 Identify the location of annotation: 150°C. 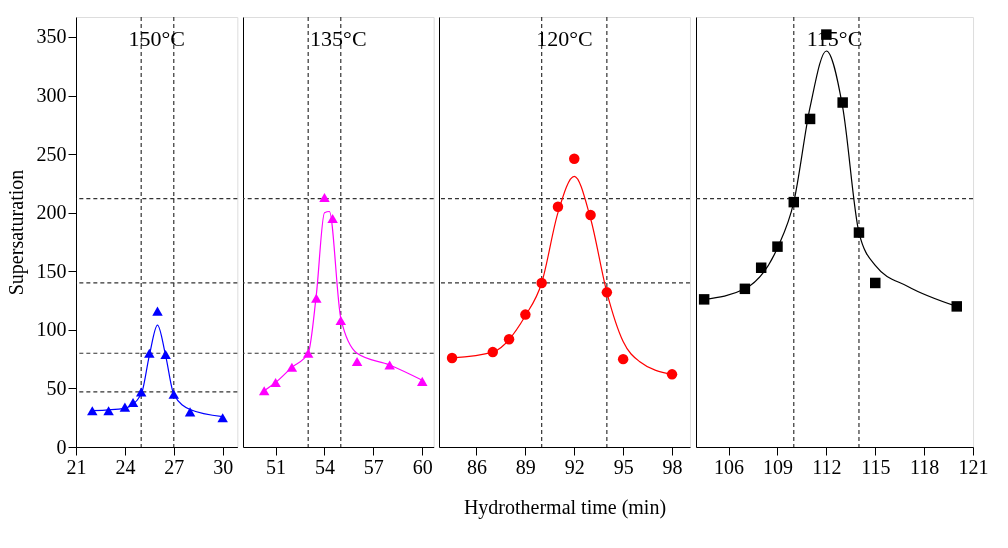
(156, 38).